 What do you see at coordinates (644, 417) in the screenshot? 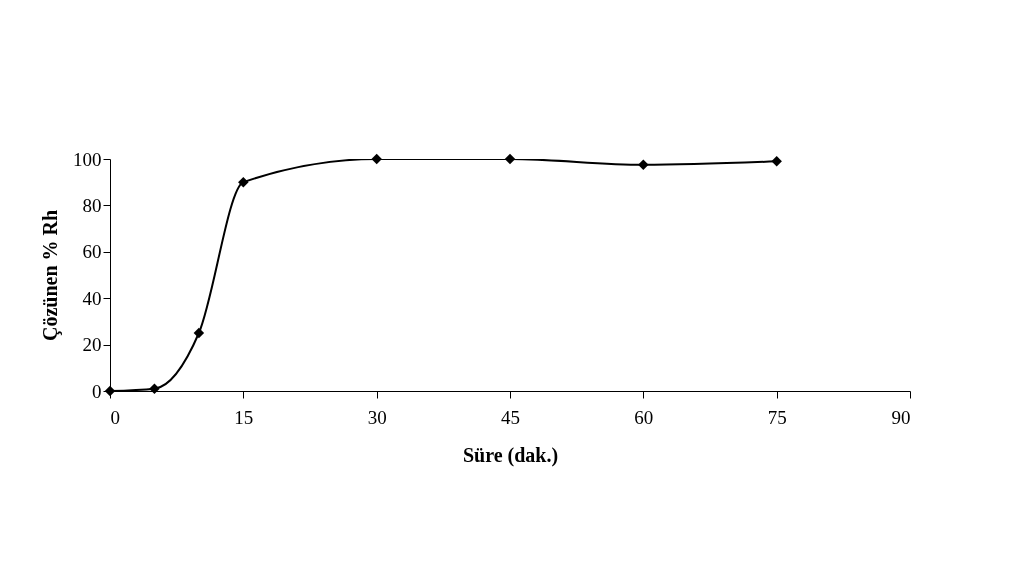
I see `x-tick-label: 60` at bounding box center [644, 417].